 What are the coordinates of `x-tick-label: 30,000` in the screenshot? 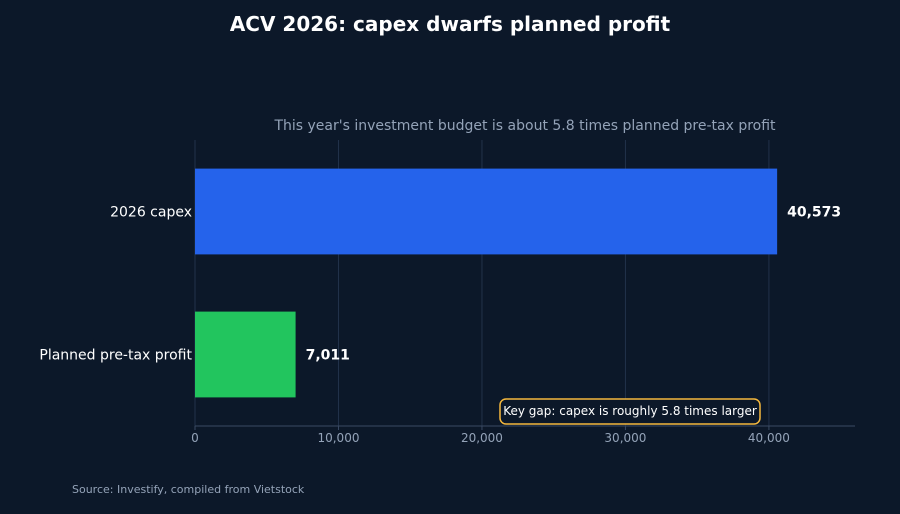 It's located at (625, 438).